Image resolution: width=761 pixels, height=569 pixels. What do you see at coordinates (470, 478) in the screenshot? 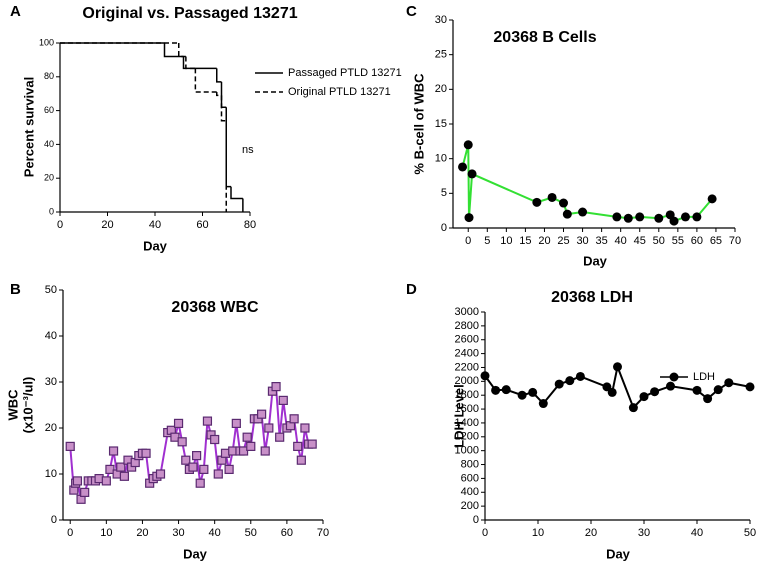
I see `y-tick-label: 600` at bounding box center [470, 478].